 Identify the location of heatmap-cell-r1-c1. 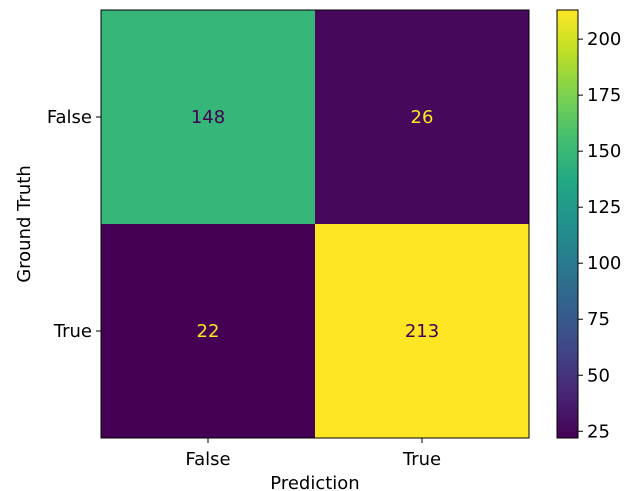
(422, 331).